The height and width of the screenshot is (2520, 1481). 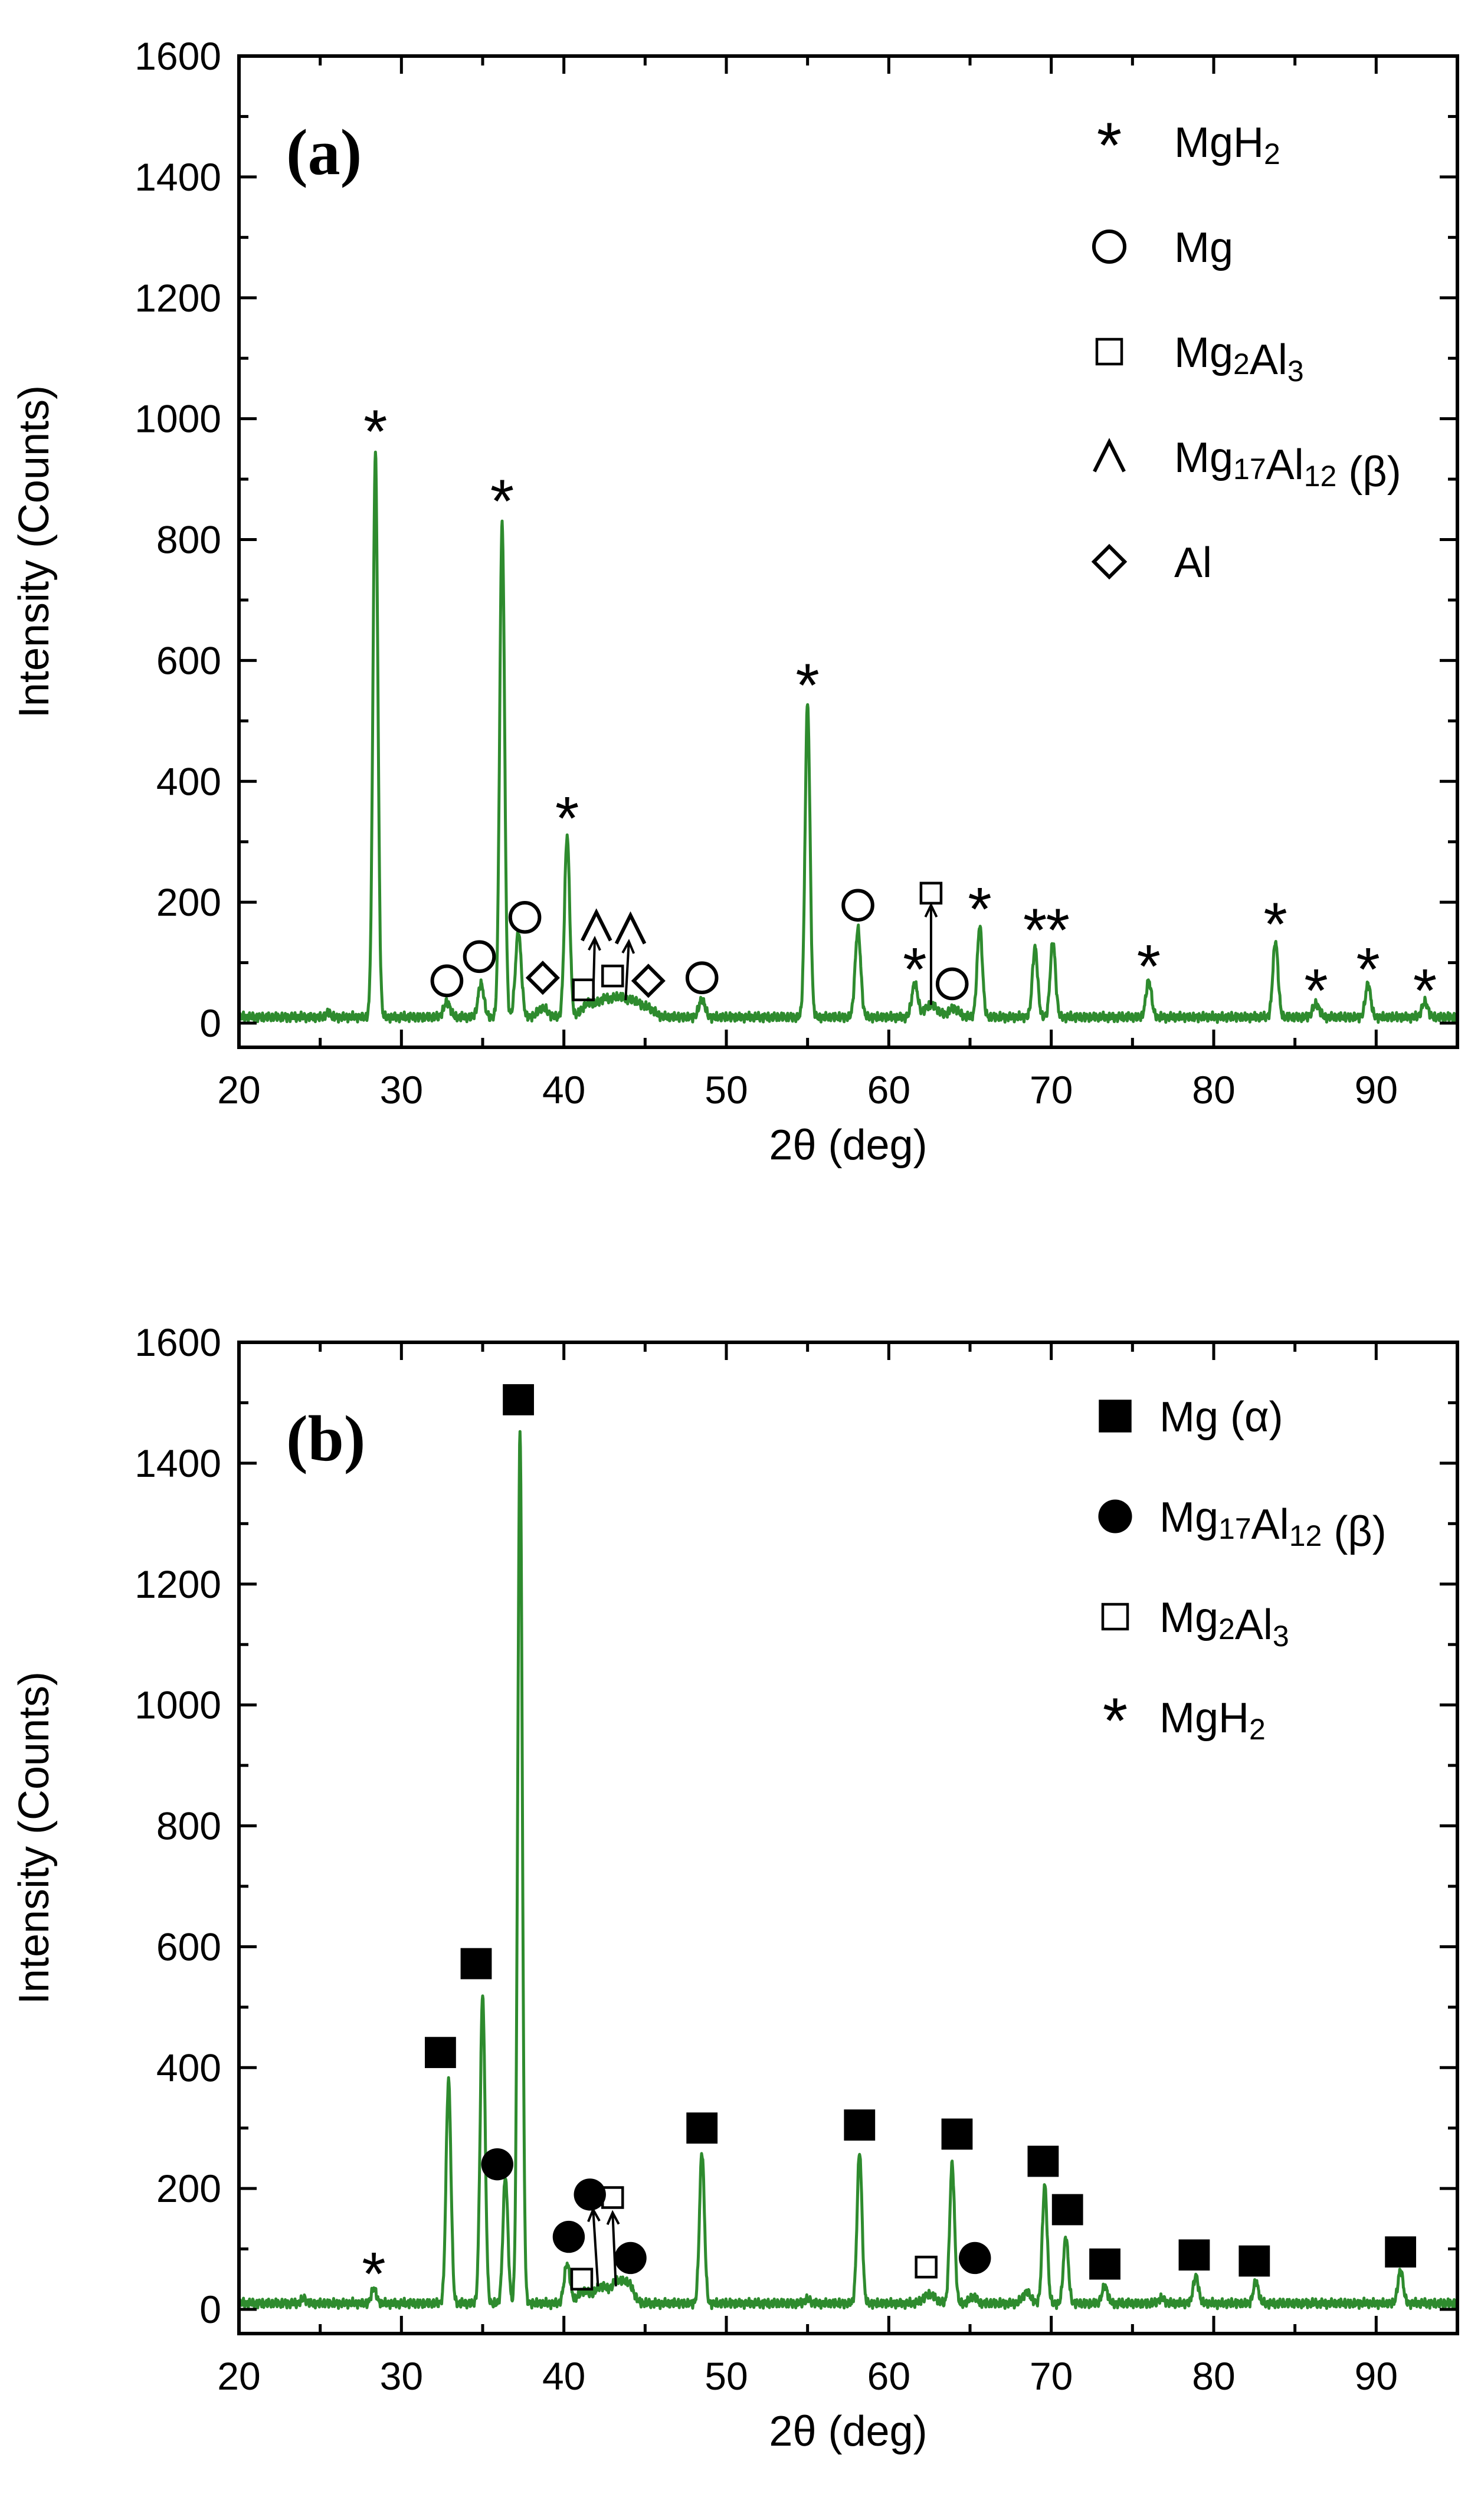 I want to click on legend-marker-star: *, so click(x=1109, y=146).